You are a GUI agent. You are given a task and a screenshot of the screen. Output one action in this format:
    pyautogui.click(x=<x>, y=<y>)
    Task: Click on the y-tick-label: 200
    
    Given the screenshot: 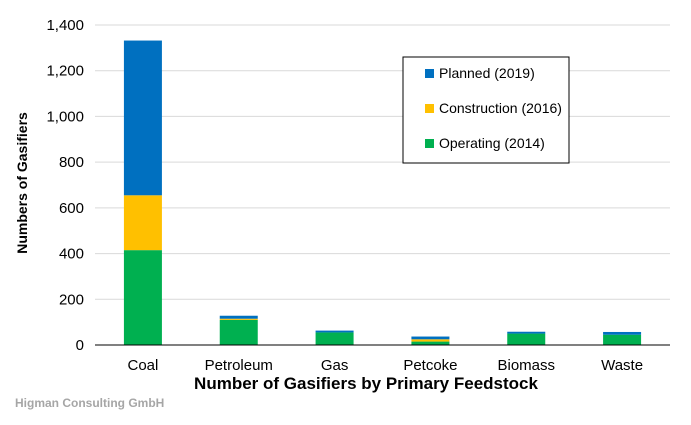 What is the action you would take?
    pyautogui.click(x=71, y=299)
    